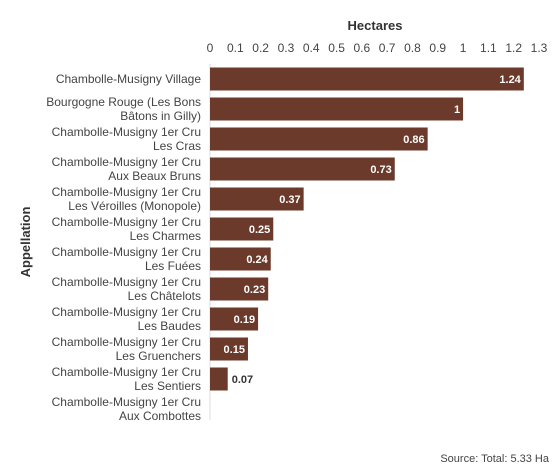 The height and width of the screenshot is (475, 559). I want to click on x-tick-label: 1.3, so click(539, 48).